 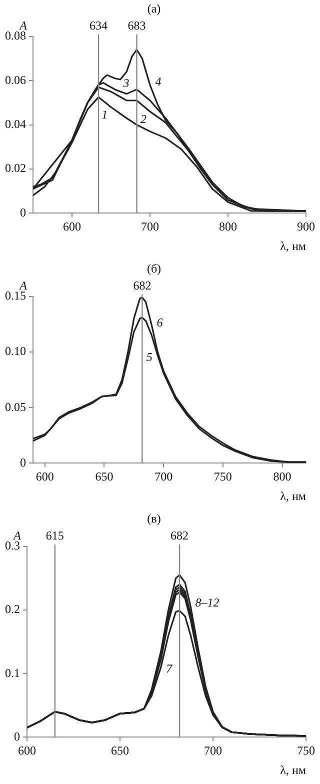 I want to click on annotation: 4, so click(x=158, y=81).